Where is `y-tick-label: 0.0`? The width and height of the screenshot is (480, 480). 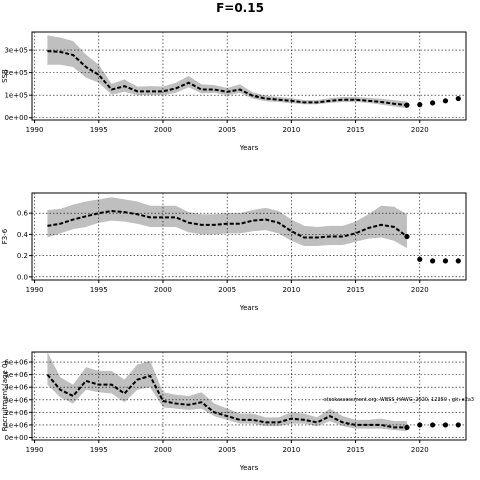 y-tick-label: 0.0 is located at coordinates (22, 277).